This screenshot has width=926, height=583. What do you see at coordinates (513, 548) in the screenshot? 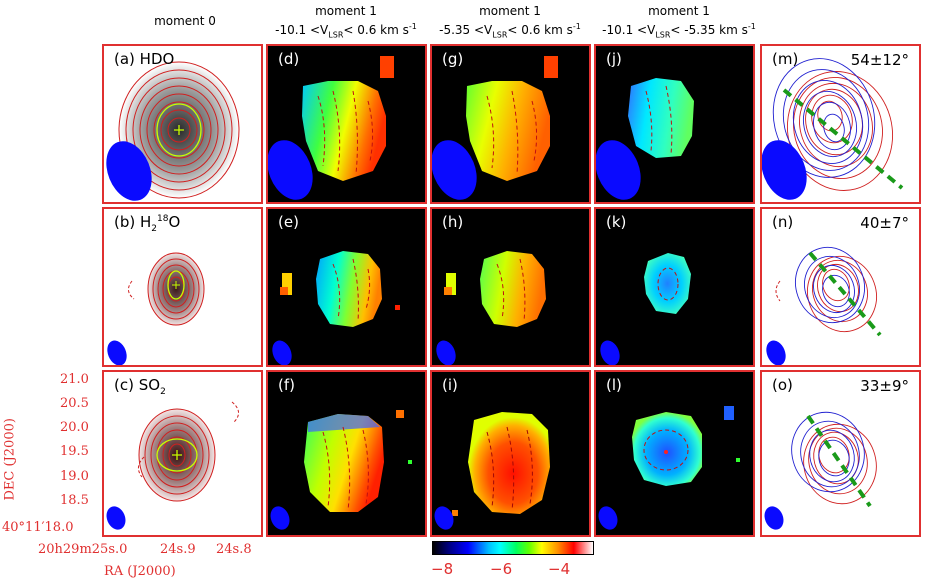
I see `velocity-colorbar` at bounding box center [513, 548].